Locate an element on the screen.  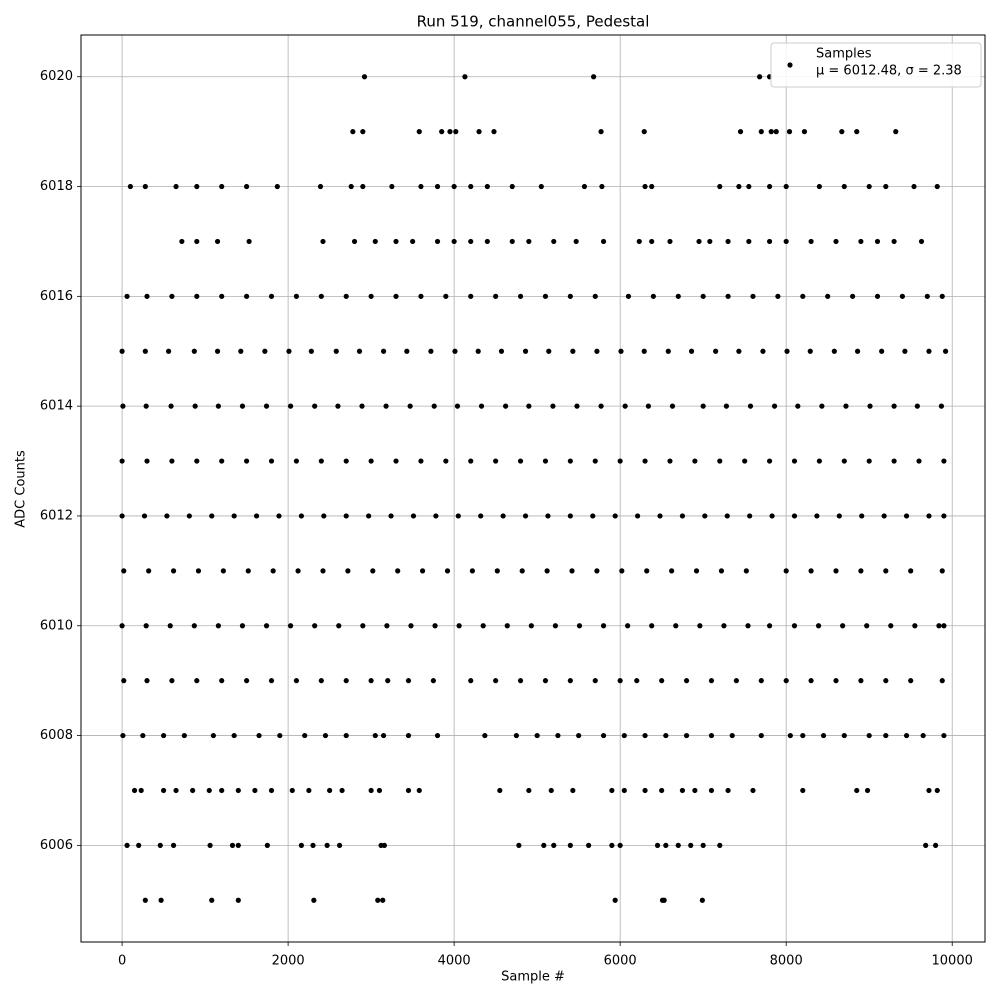
legend-stats: μ = 6012.48, σ = 2.38 is located at coordinates (889, 71).